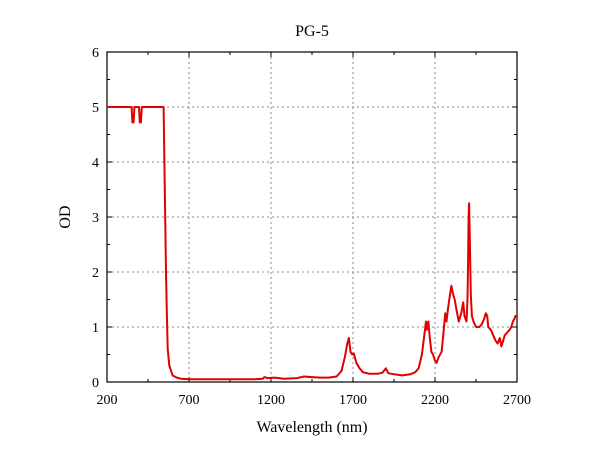 Image resolution: width=600 pixels, height=459 pixels. I want to click on y-tick-label: 3, so click(95, 218).